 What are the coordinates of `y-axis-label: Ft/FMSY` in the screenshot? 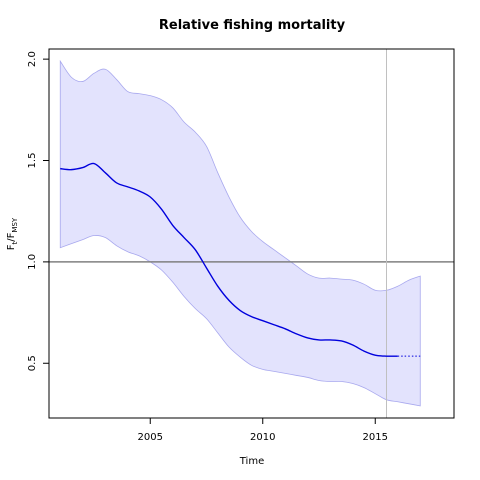 It's located at (12, 233).